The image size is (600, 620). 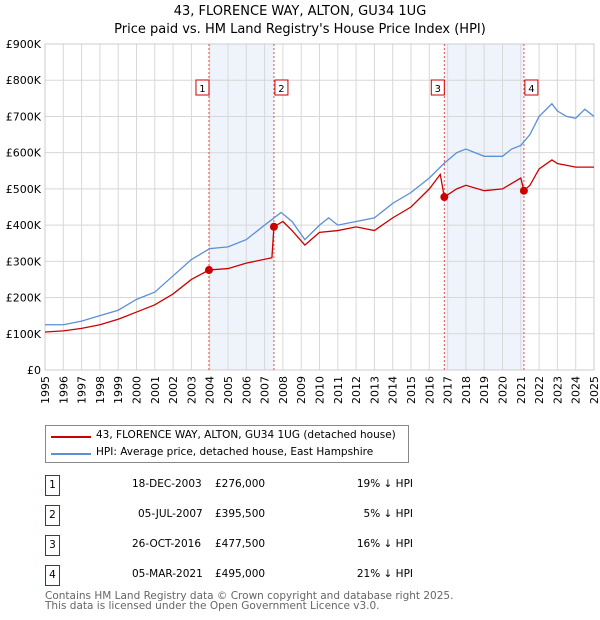 What do you see at coordinates (34, 370) in the screenshot?
I see `y-tick-label: £0` at bounding box center [34, 370].